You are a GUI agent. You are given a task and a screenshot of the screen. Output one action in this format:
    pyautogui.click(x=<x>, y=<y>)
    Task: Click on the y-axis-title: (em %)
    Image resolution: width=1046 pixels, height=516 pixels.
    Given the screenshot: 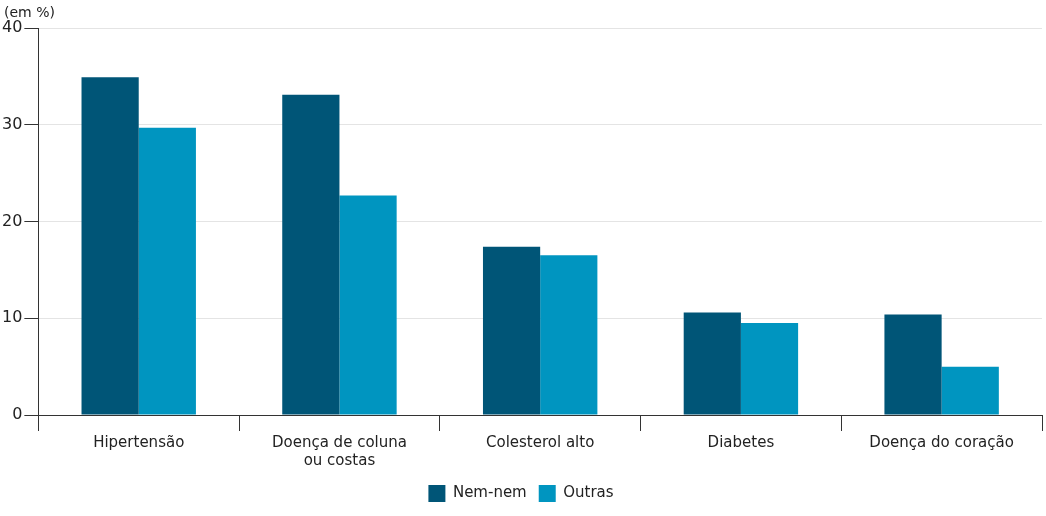 What is the action you would take?
    pyautogui.click(x=29, y=11)
    